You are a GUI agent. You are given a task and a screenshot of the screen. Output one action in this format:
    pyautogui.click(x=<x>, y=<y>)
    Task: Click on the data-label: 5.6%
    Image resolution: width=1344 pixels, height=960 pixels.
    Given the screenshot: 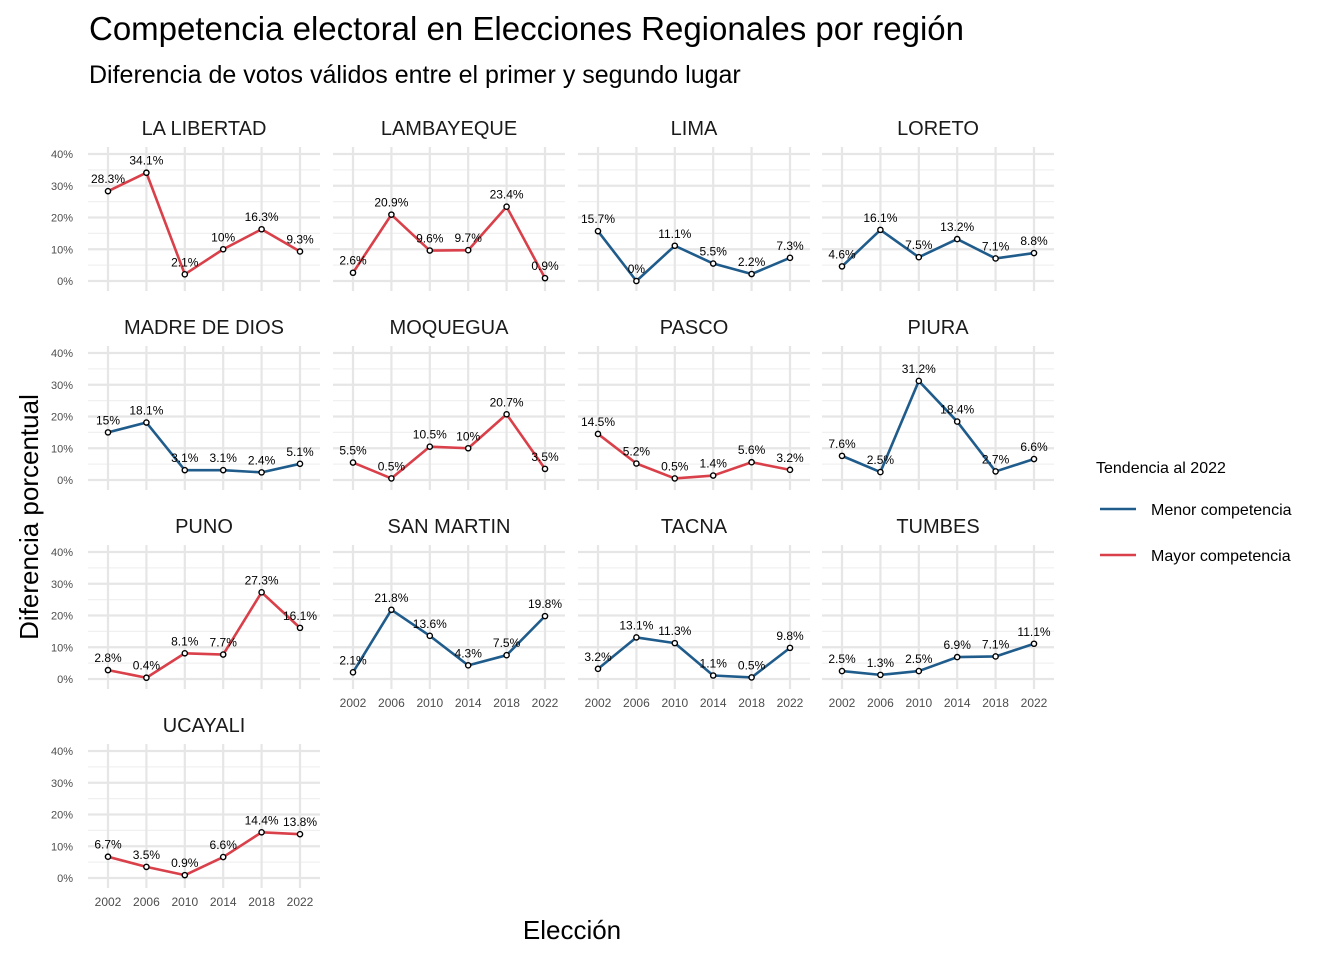 What is the action you would take?
    pyautogui.click(x=752, y=450)
    